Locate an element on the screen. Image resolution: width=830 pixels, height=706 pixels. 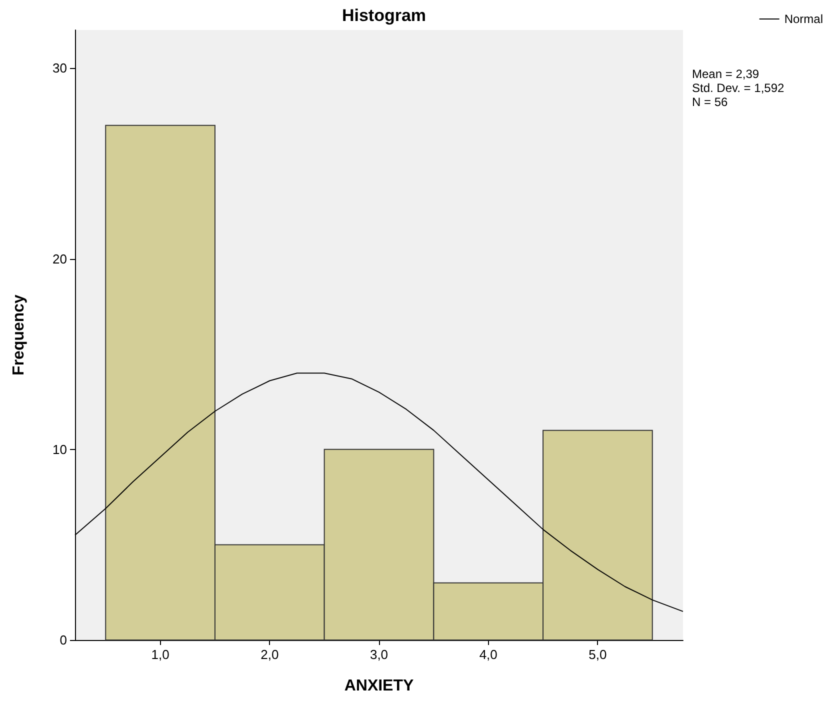
x-tick-label: 1,0 is located at coordinates (160, 654).